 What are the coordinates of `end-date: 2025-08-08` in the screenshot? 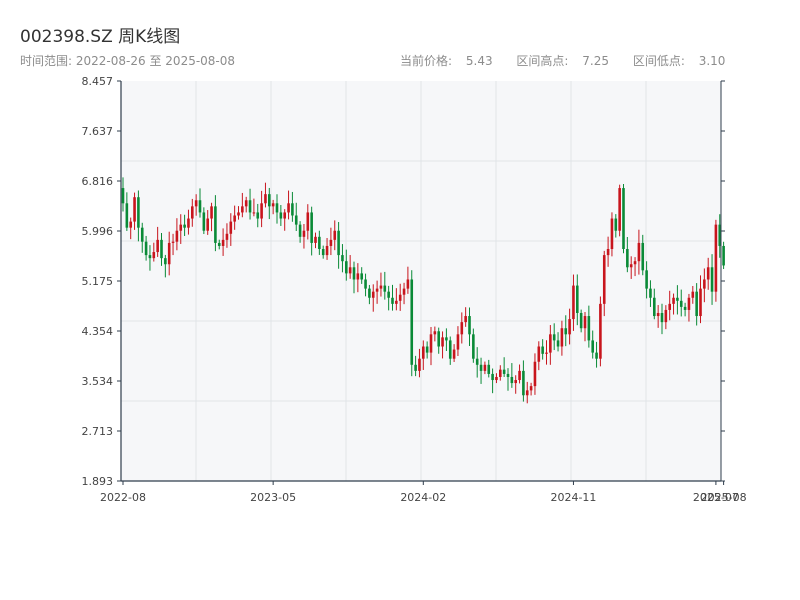 It's located at (200, 61).